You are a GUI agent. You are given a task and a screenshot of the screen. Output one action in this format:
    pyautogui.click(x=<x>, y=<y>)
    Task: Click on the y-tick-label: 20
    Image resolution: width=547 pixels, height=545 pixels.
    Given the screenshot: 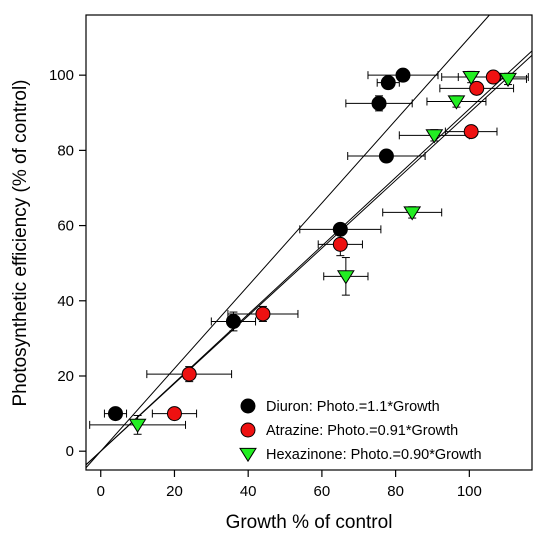 What is the action you would take?
    pyautogui.click(x=65, y=376)
    